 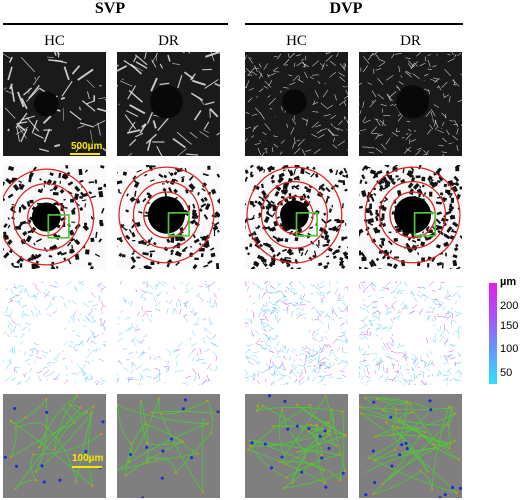 I want to click on column-label-dvp-hc: HC, so click(x=296, y=41).